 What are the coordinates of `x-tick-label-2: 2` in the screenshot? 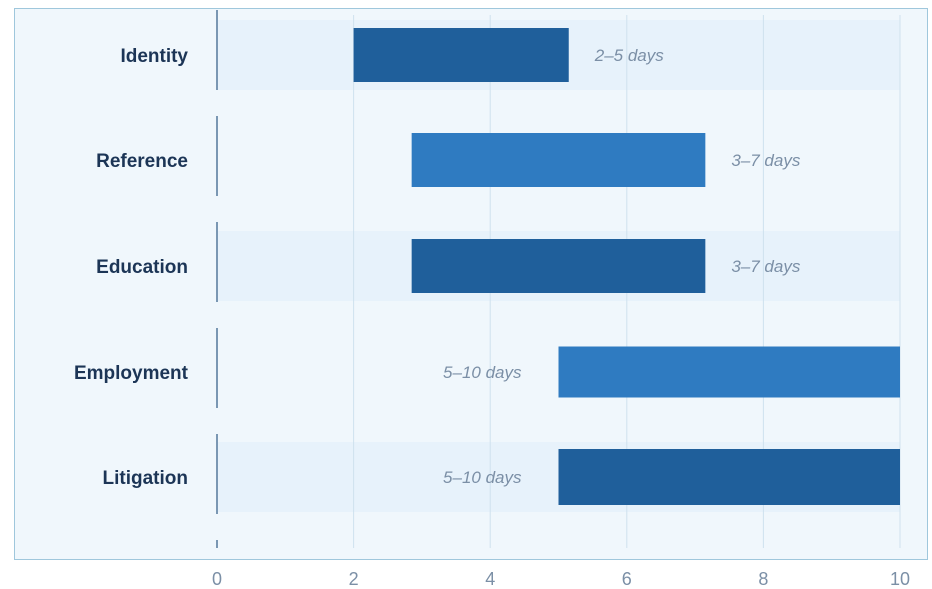 It's located at (354, 579).